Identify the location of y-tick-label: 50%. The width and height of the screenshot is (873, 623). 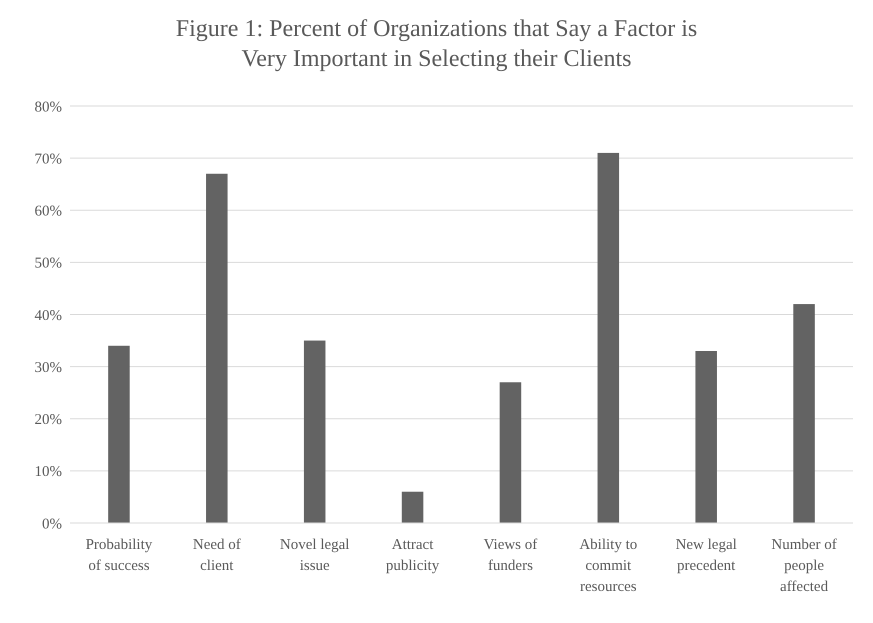
(48, 264).